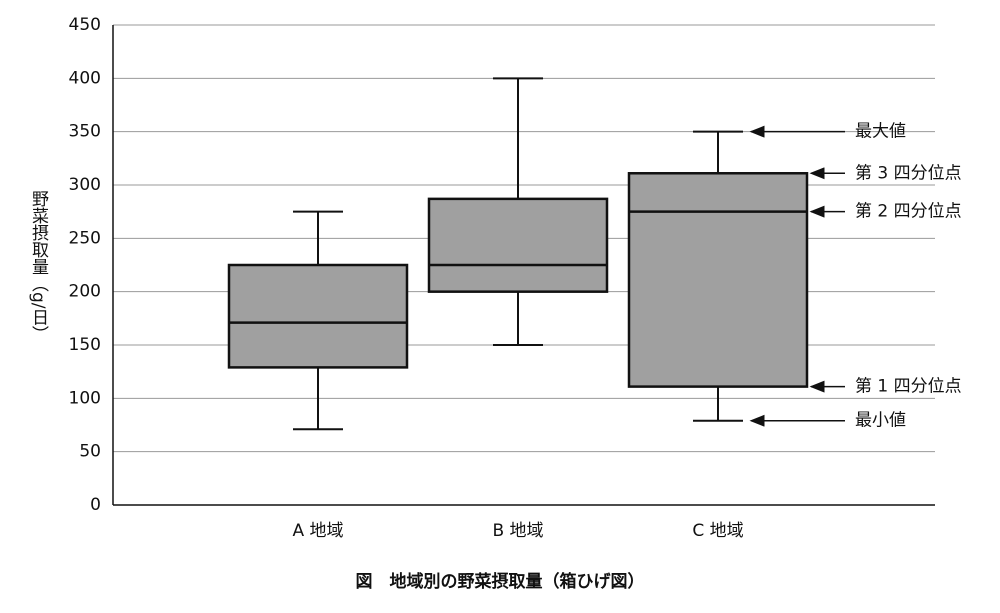  What do you see at coordinates (85, 238) in the screenshot?
I see `y-tick-label: 250` at bounding box center [85, 238].